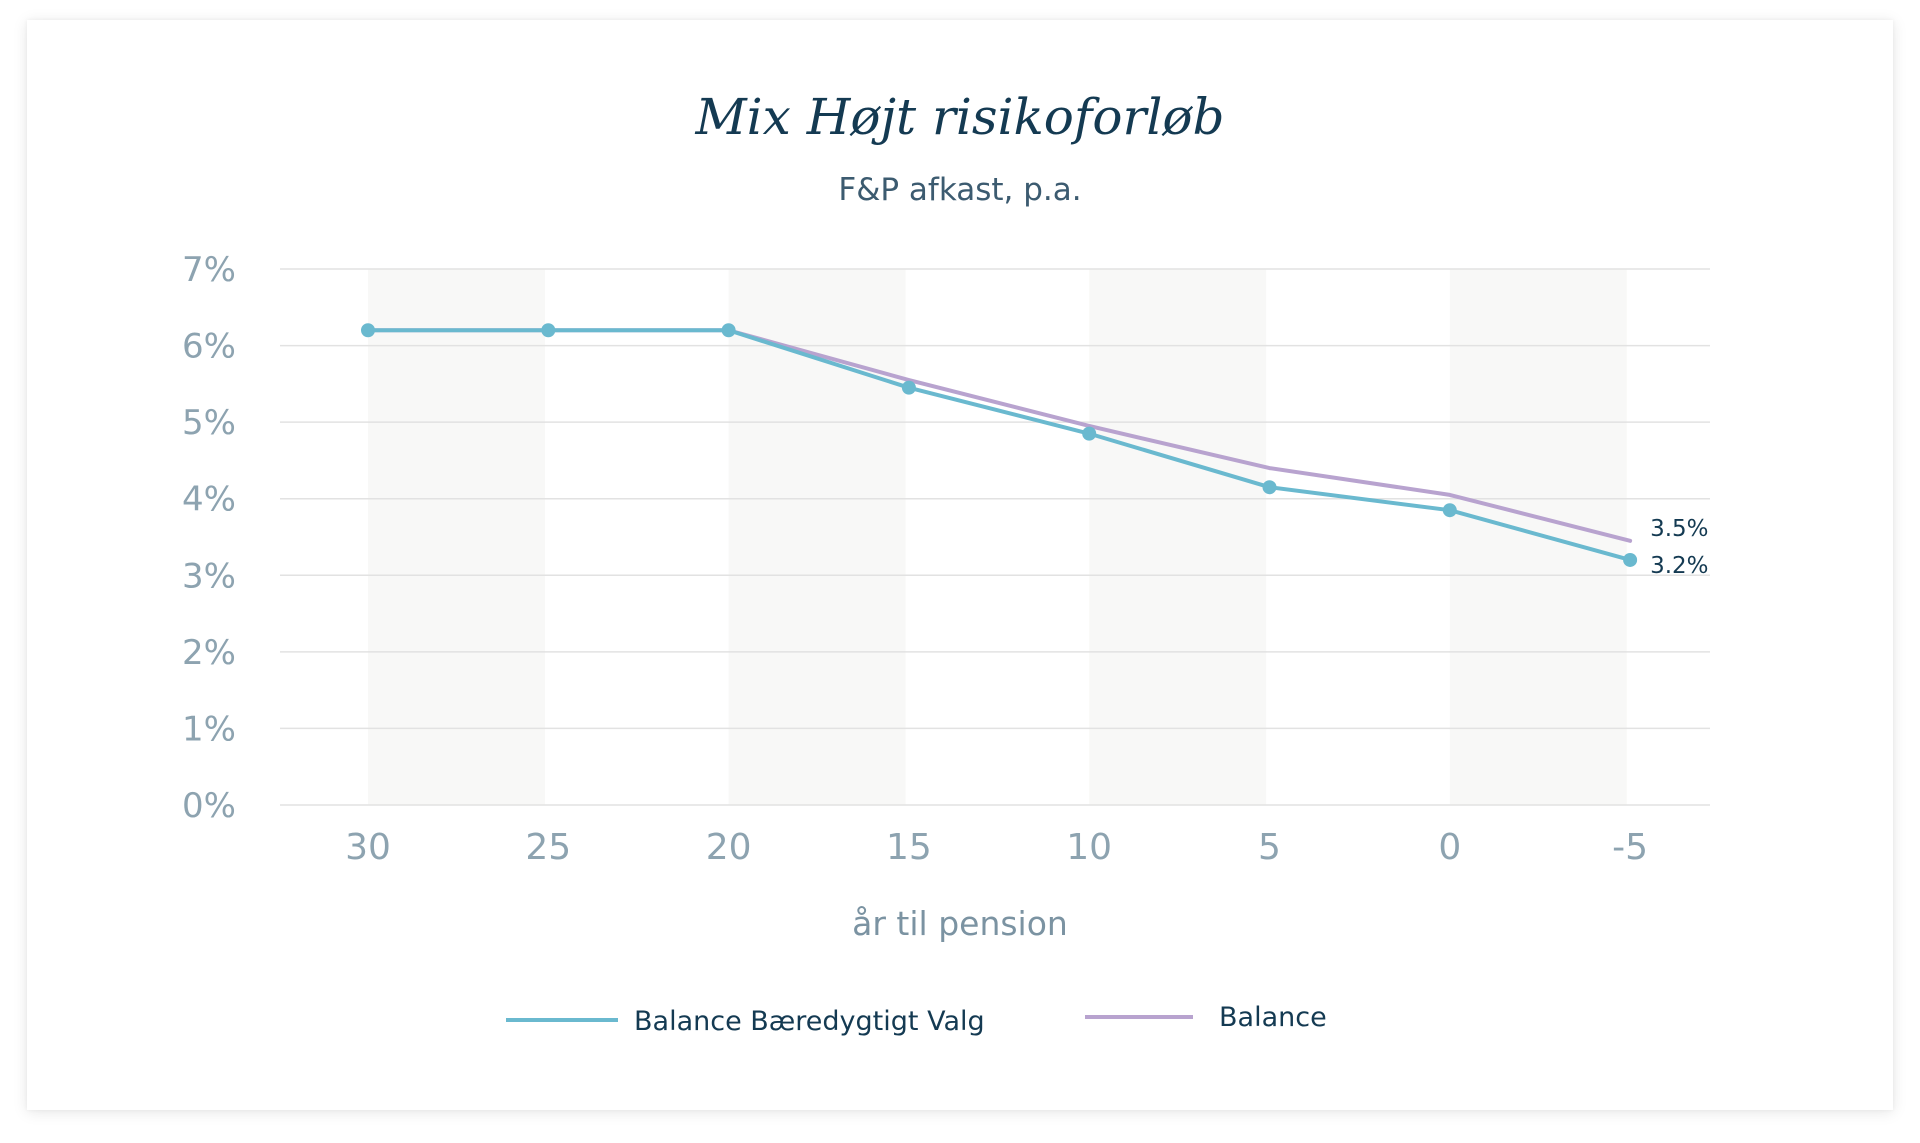 Image resolution: width=1920 pixels, height=1143 pixels. What do you see at coordinates (209, 538) in the screenshot?
I see `y-axis-ticks: 0% 1% 2% 3% 4% 5% 6% 7%` at bounding box center [209, 538].